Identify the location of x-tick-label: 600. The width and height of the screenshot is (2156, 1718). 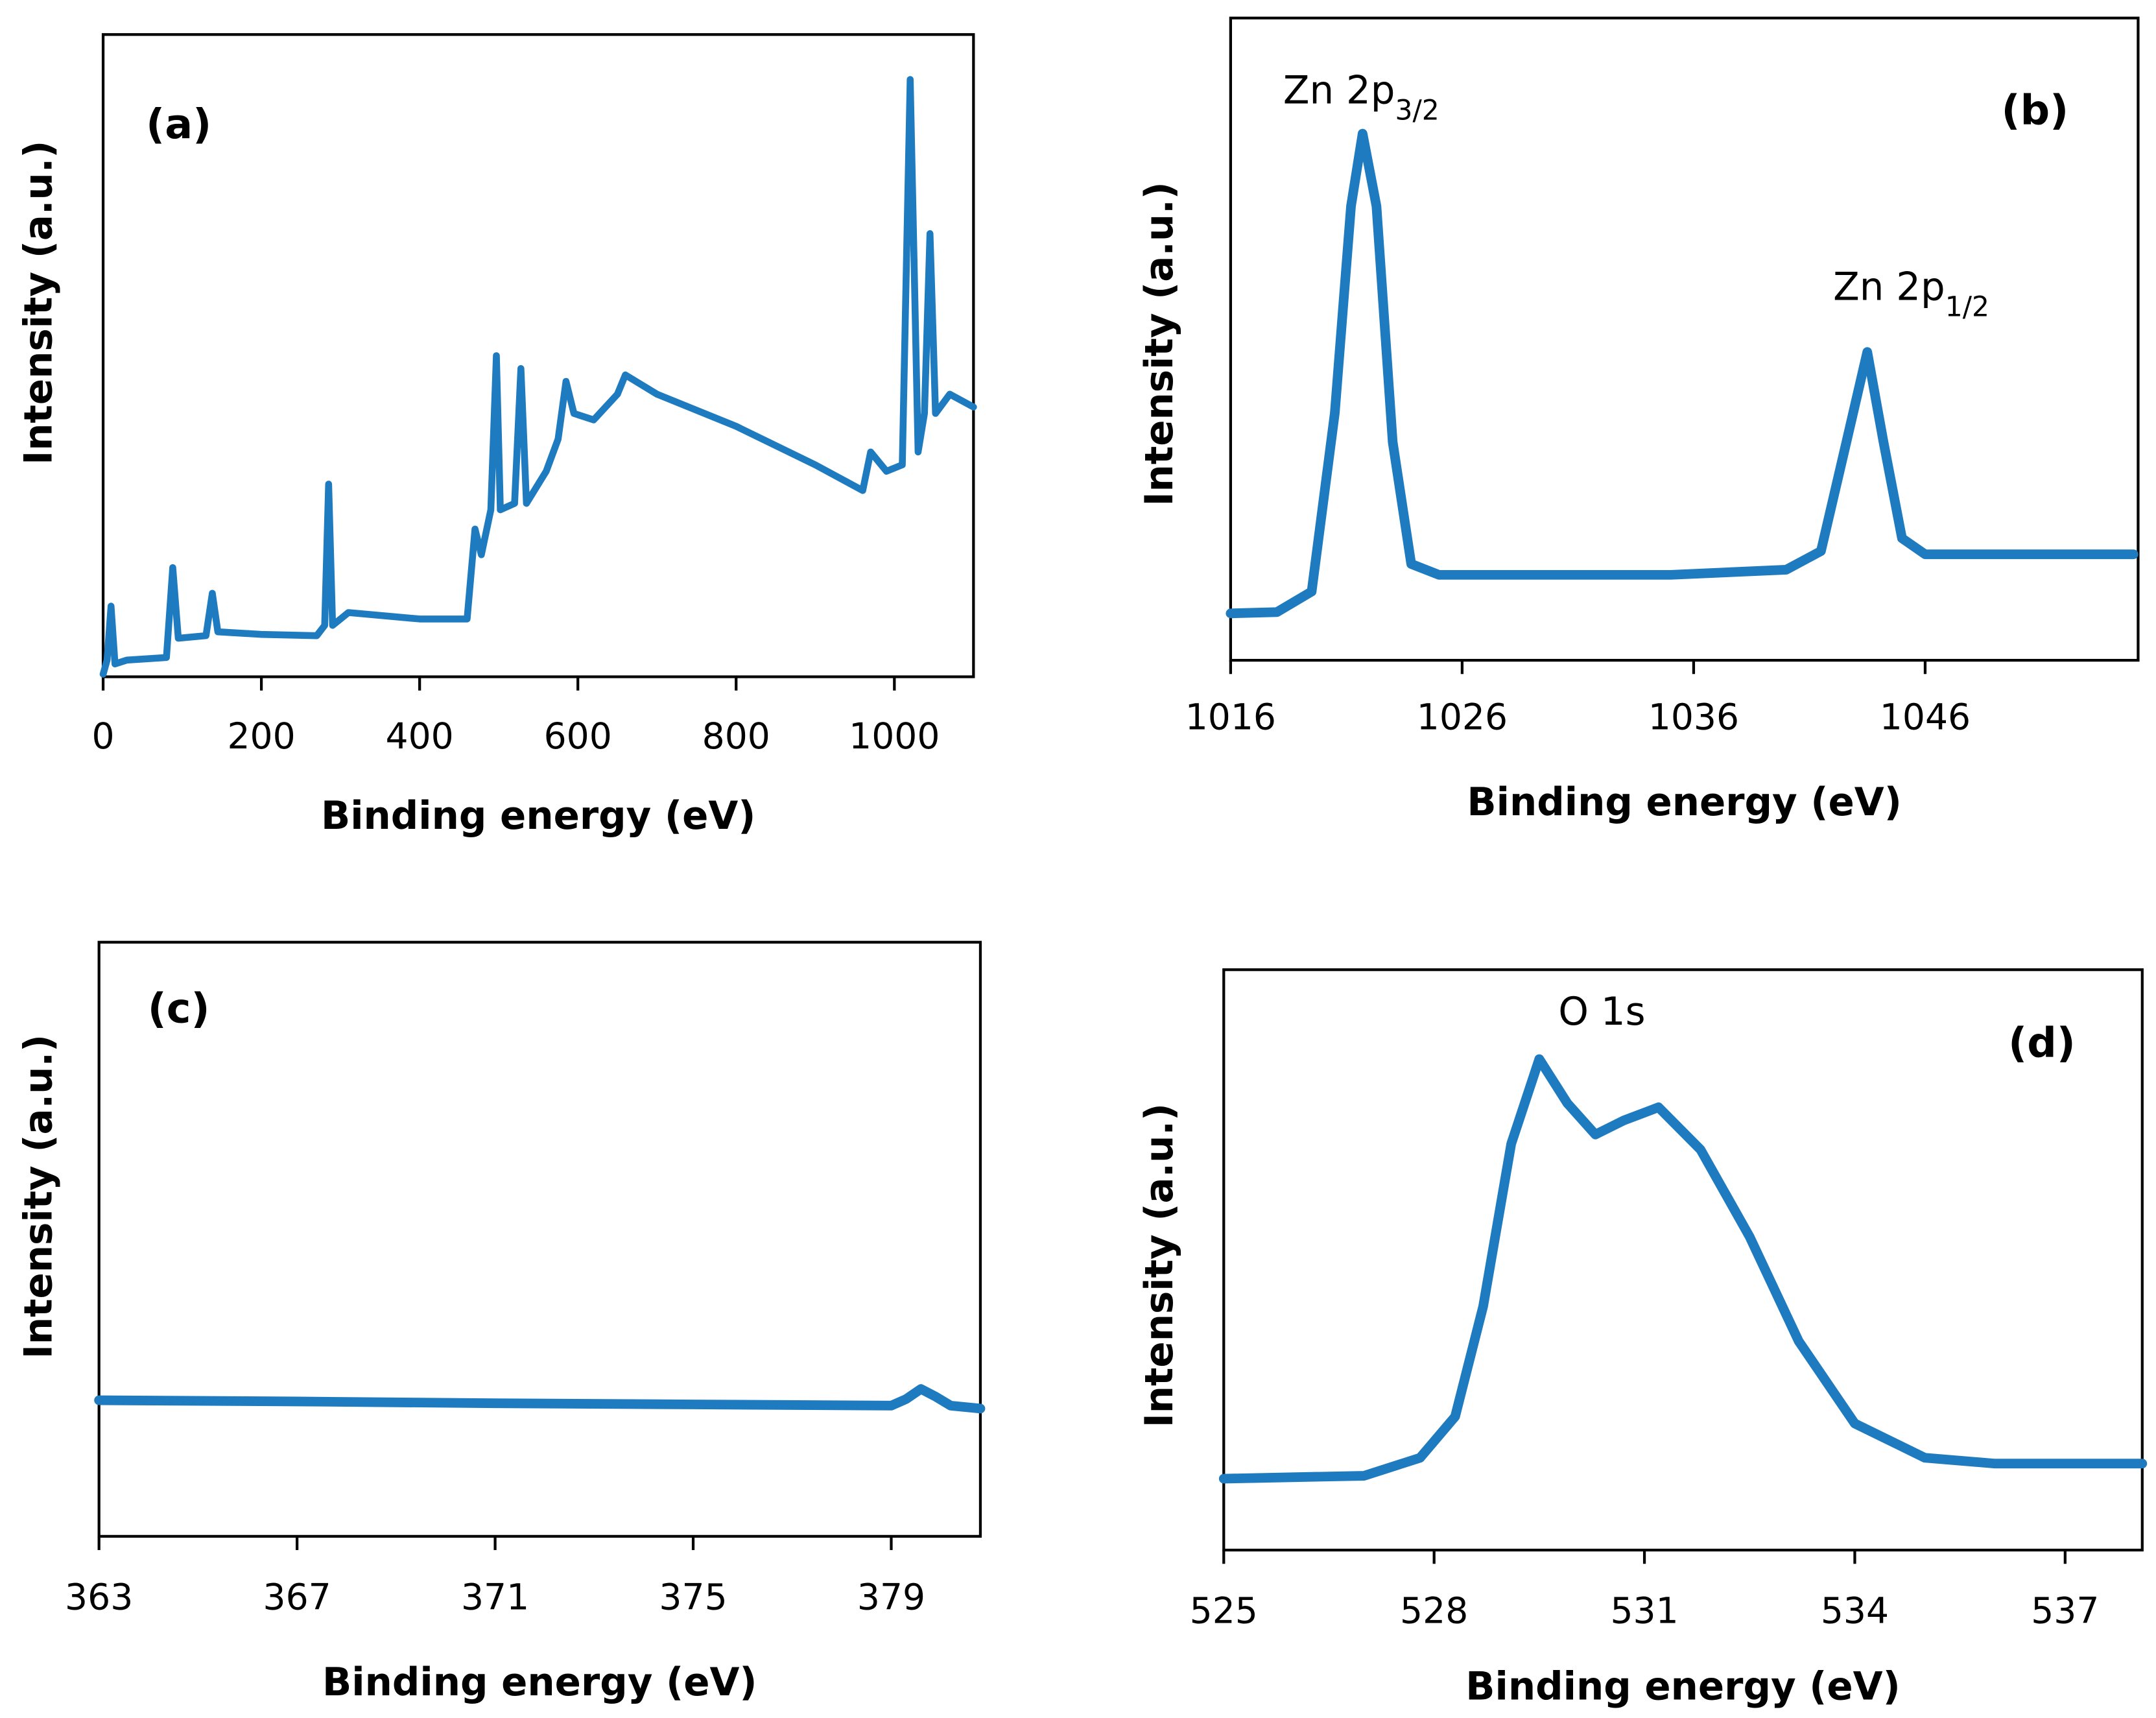
(578, 737).